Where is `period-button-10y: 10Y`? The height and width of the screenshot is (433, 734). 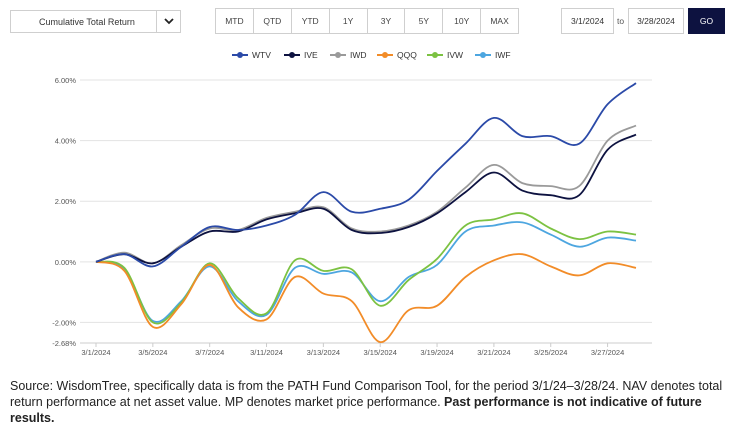 period-button-10y: 10Y is located at coordinates (462, 21).